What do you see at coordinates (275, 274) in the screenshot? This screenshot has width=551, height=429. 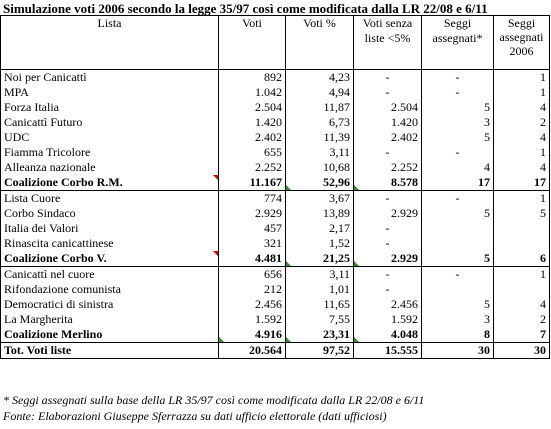 I see `table-row: Canicattì nel cuore 656 3,11- -1` at bounding box center [275, 274].